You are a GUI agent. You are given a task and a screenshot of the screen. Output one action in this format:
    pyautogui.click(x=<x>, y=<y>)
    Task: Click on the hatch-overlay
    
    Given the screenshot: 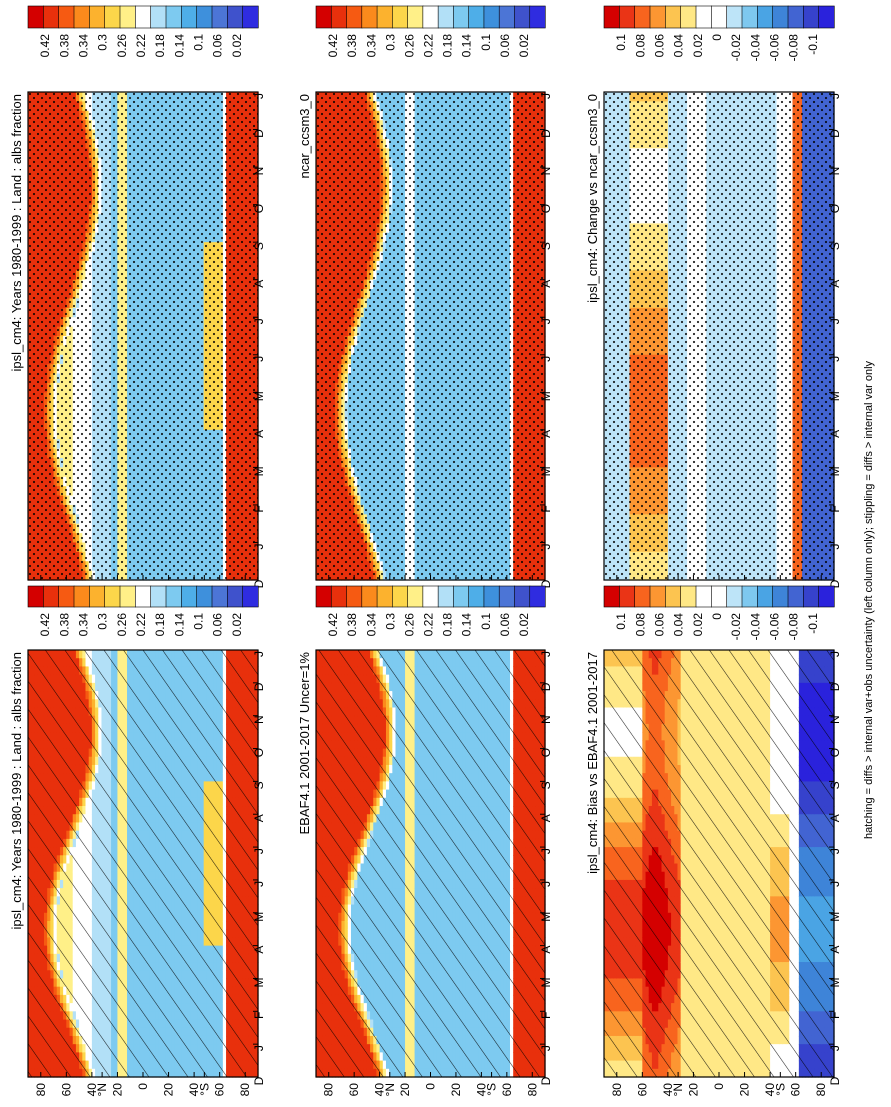 What is the action you would take?
    pyautogui.click(x=143, y=863)
    